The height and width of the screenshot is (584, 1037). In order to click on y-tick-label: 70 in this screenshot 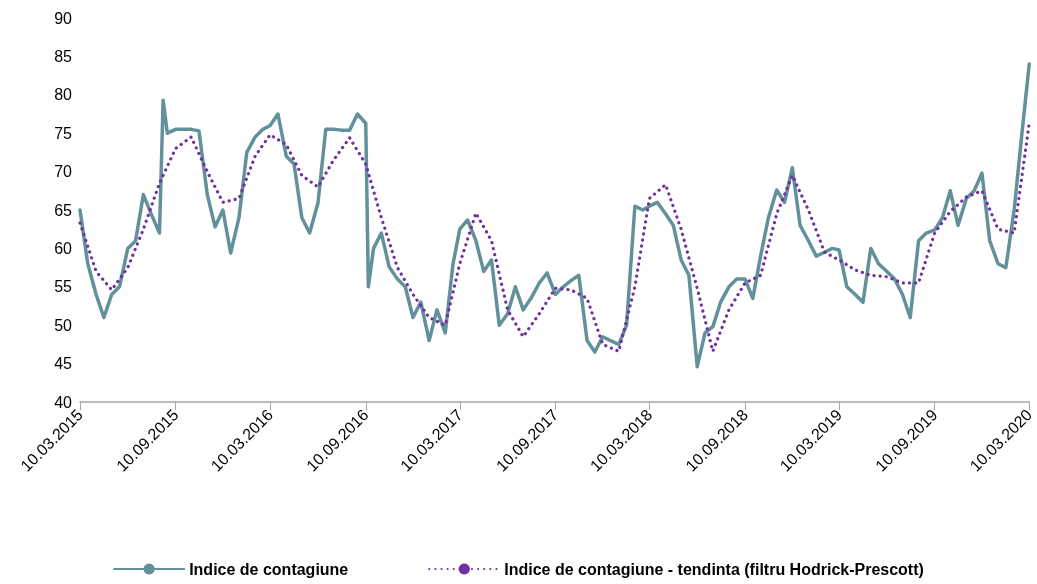, I will do `click(63, 172)`.